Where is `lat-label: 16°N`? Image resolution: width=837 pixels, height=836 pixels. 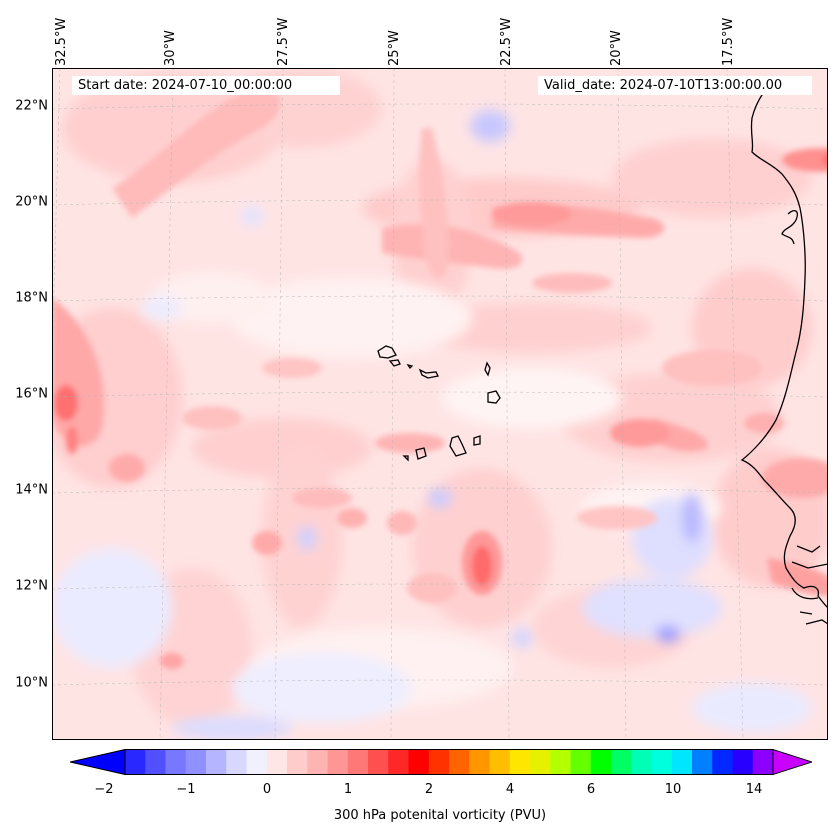
lat-label: 16°N is located at coordinates (31, 394).